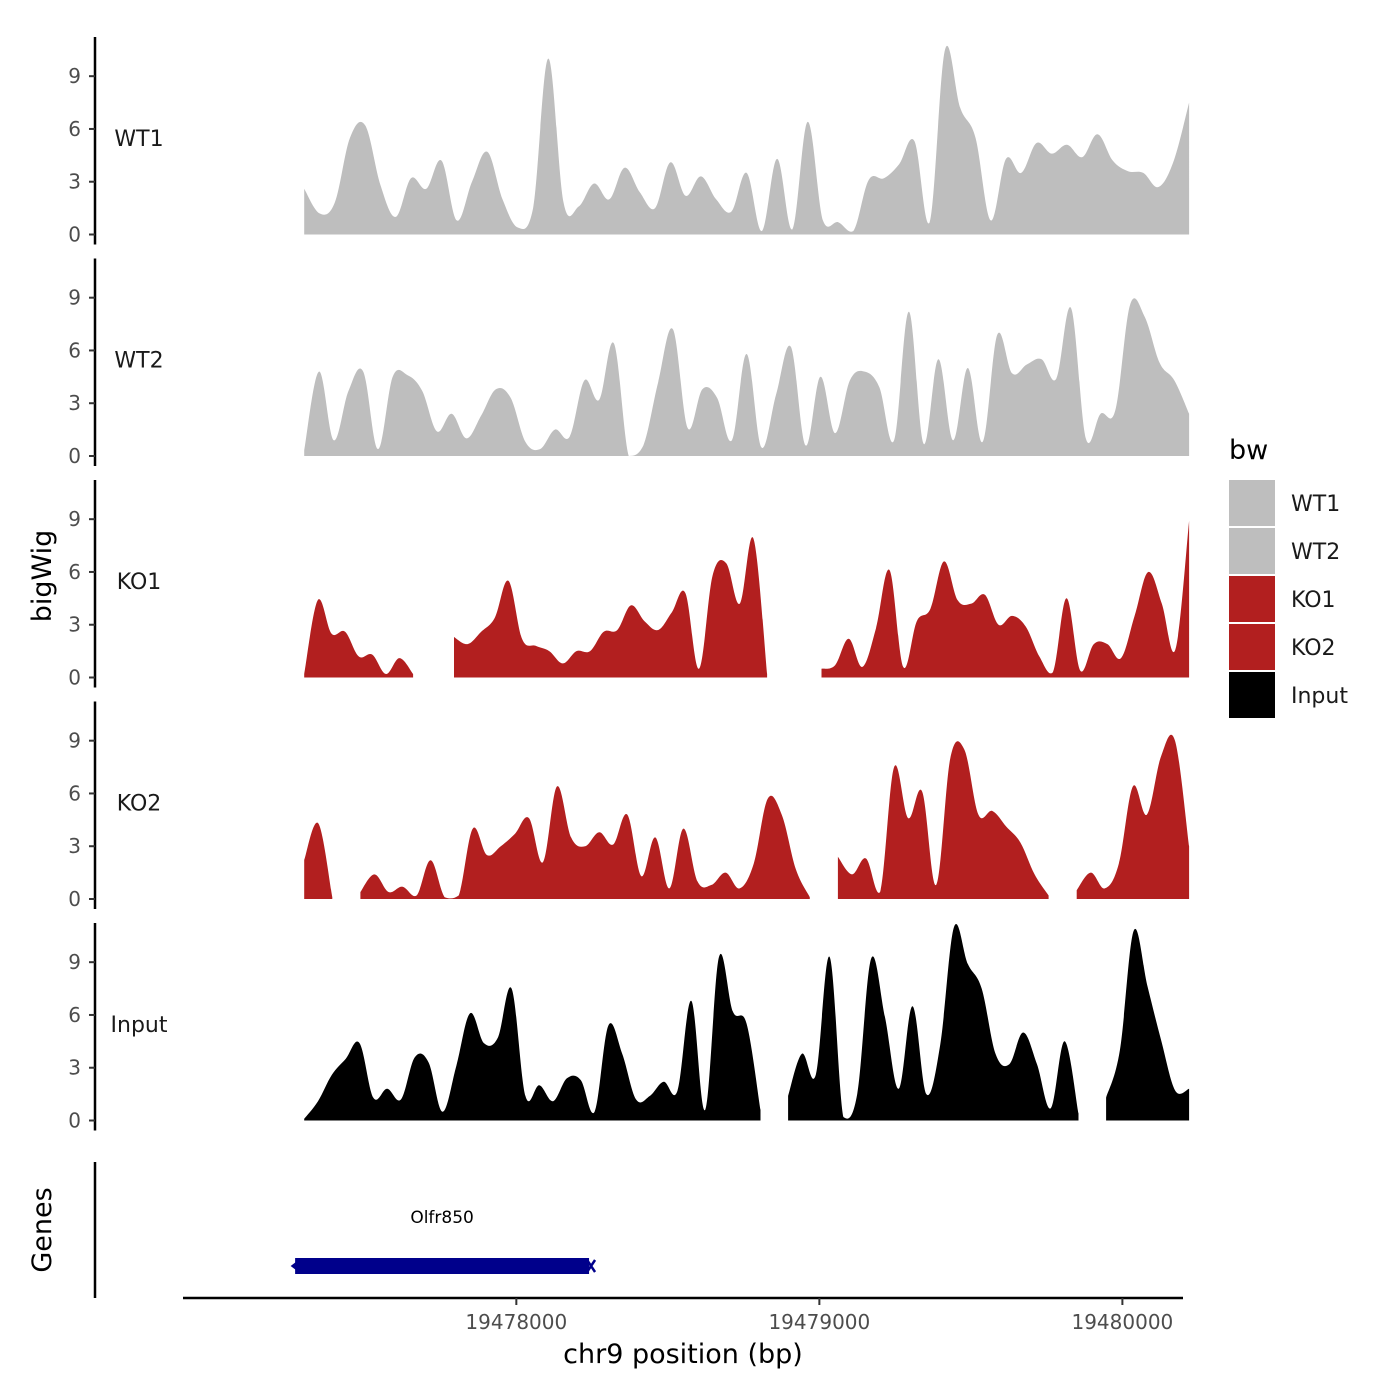 The image size is (1400, 1400). What do you see at coordinates (138, 360) in the screenshot?
I see `track-label-wt2: WT2` at bounding box center [138, 360].